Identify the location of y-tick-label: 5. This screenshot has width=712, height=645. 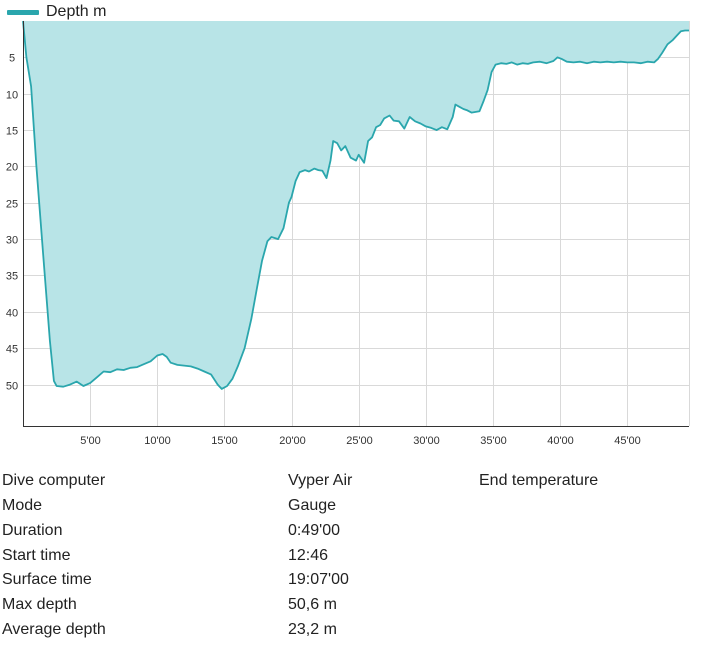
(12, 59).